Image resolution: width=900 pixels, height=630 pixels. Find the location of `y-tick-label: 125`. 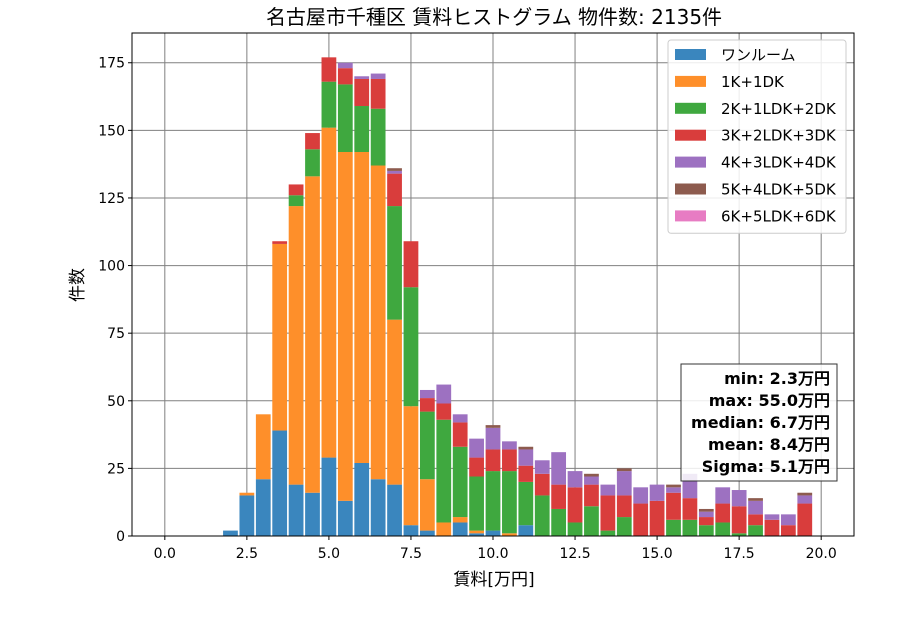

y-tick-label: 125 is located at coordinates (111, 199).